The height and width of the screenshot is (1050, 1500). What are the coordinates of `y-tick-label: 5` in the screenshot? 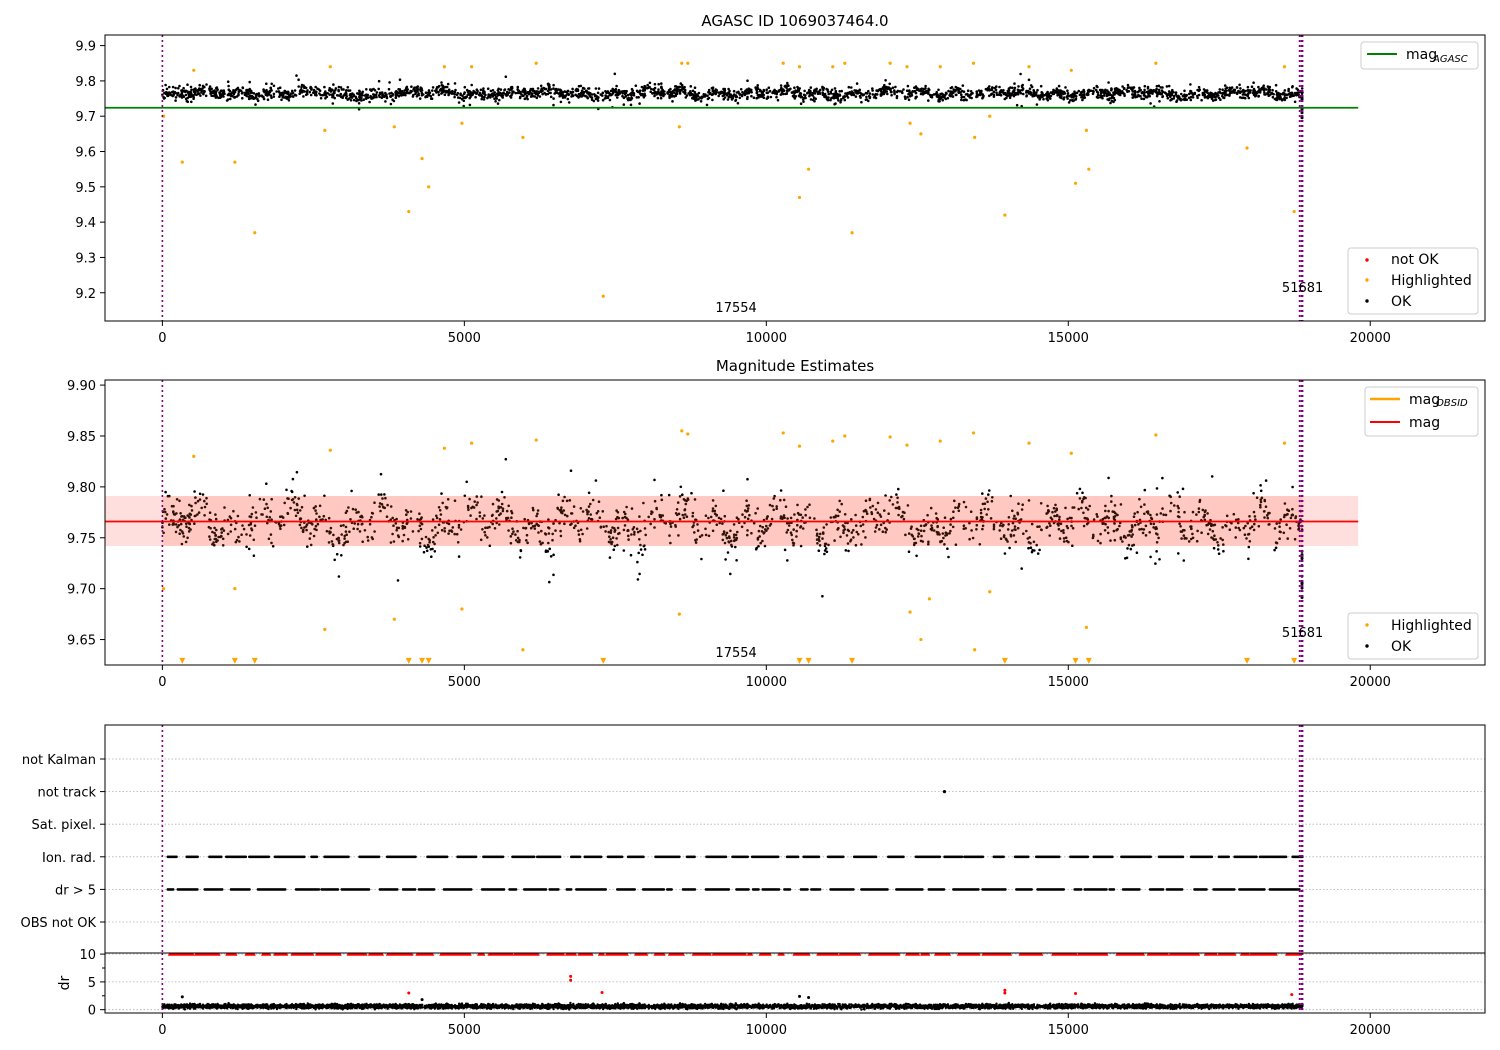 It's located at (92, 983).